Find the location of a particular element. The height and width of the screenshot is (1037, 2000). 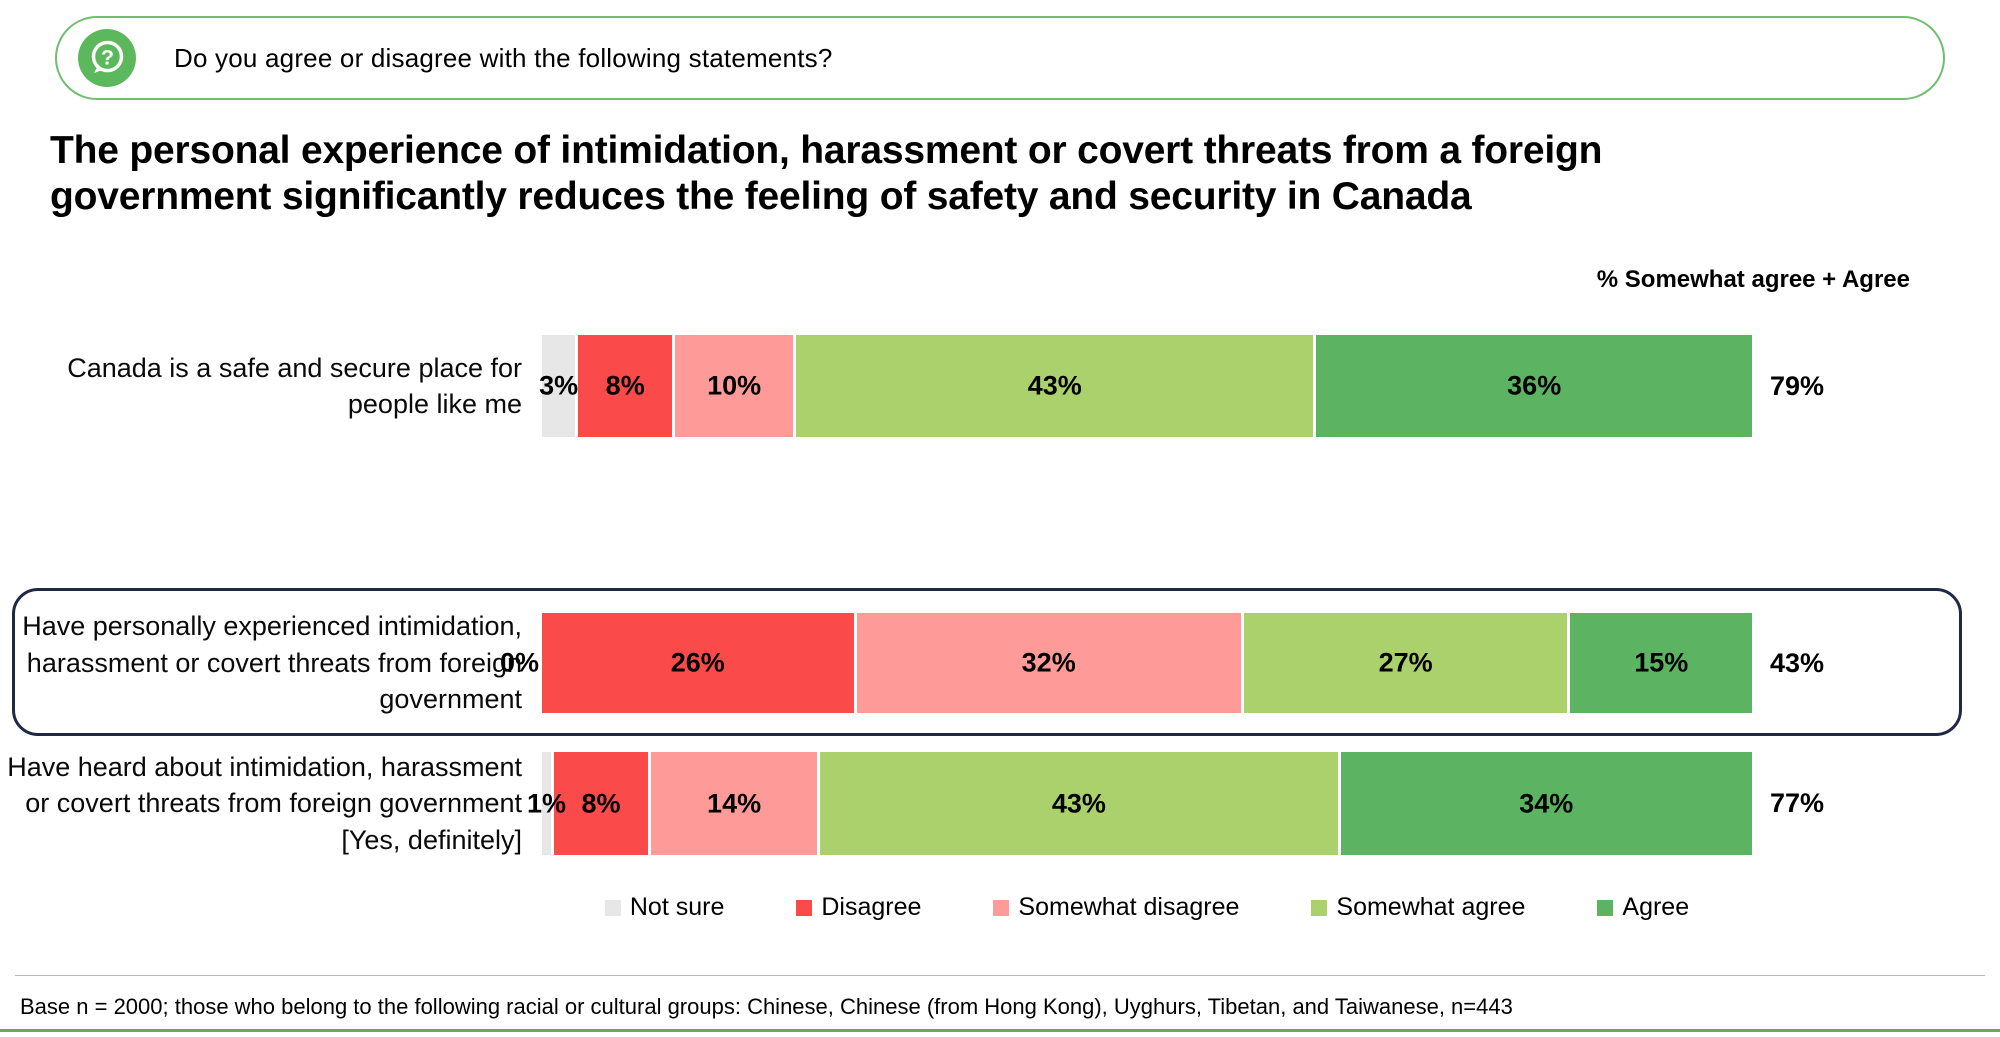

legend-item-agree: Agree is located at coordinates (1643, 907).